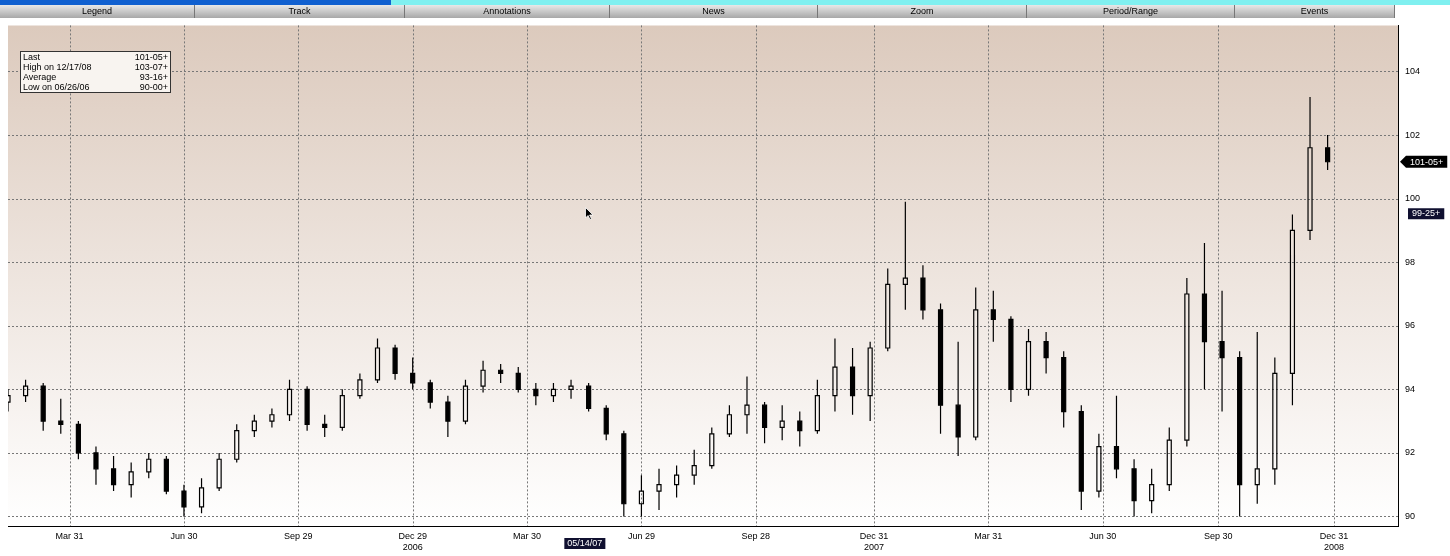  Describe the element at coordinates (95, 87) in the screenshot. I see `text: Low on 06/26/06 90-00+` at that location.